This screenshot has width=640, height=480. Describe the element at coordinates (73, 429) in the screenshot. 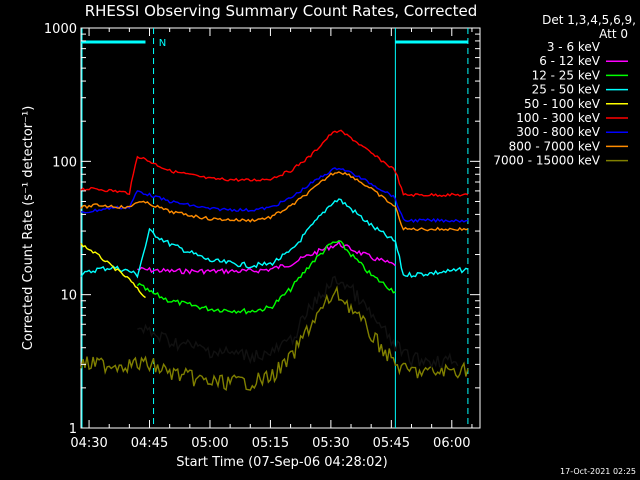

I see `y-tick-label: 1` at that location.